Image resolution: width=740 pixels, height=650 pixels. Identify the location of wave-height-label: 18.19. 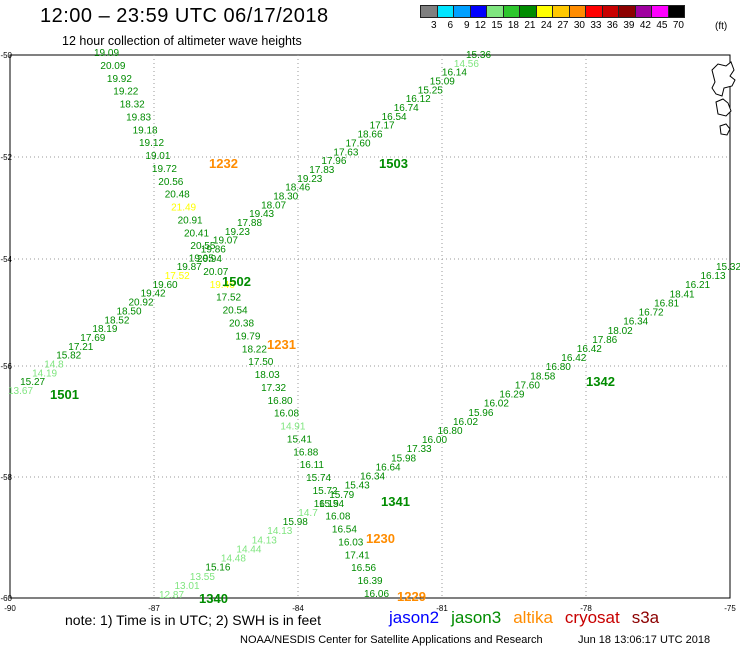
(104, 329).